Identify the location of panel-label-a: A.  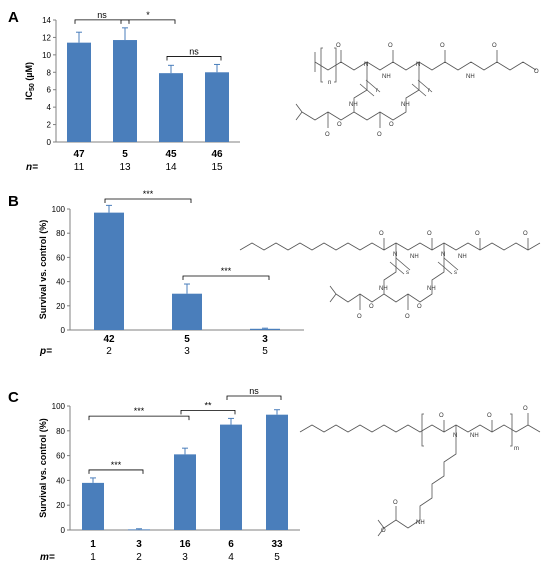
(13, 17).